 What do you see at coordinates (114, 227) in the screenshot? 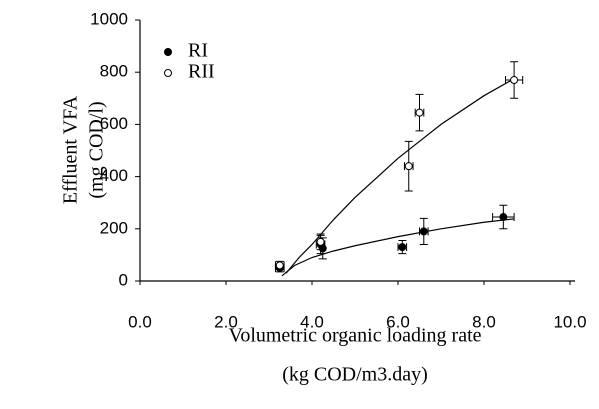
I see `y-tick-label: 200` at bounding box center [114, 227].